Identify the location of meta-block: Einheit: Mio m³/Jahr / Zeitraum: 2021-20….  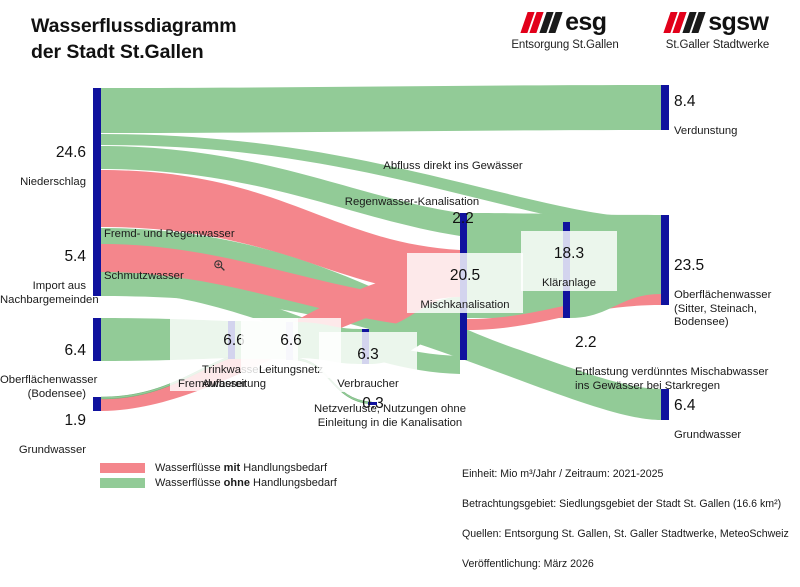
(625, 519).